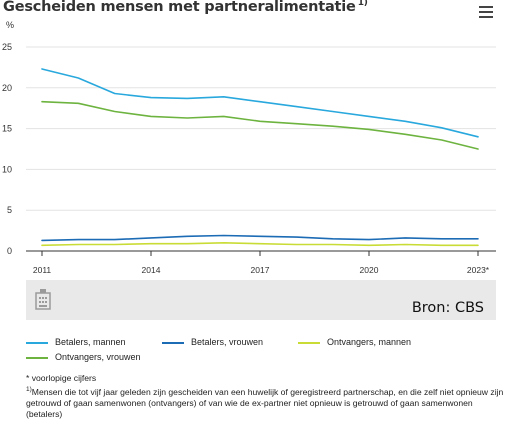 The height and width of the screenshot is (426, 521). What do you see at coordinates (90, 342) in the screenshot?
I see `legend-label: Betalers, mannen` at bounding box center [90, 342].